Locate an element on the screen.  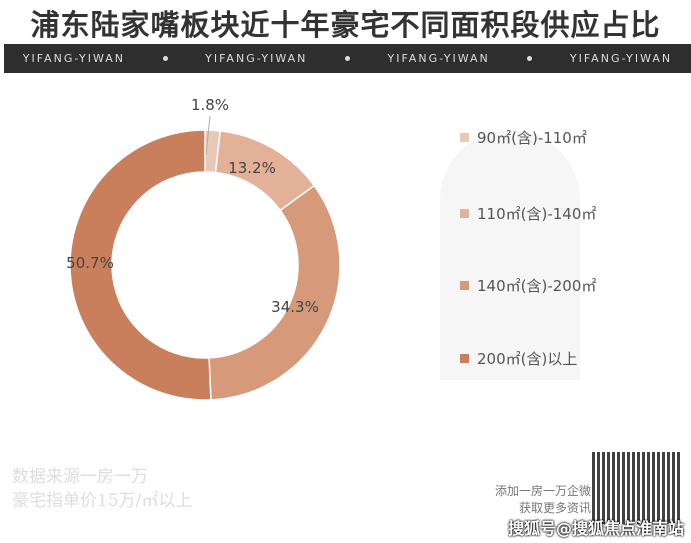
source-line: 数据来源一房一万 is located at coordinates (80, 477).